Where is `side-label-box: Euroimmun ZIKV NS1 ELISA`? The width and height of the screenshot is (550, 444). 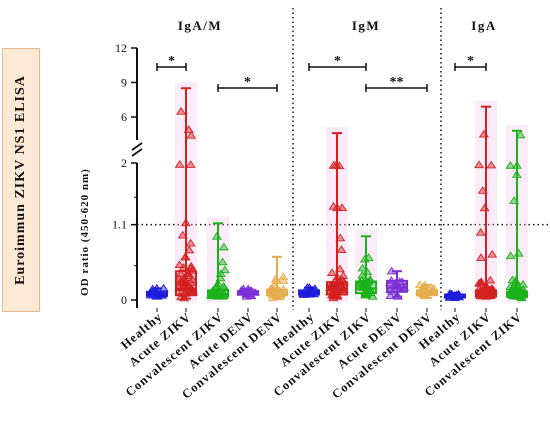
side-label-box: Euroimmun ZIKV NS1 ELISA is located at coordinates (21, 180).